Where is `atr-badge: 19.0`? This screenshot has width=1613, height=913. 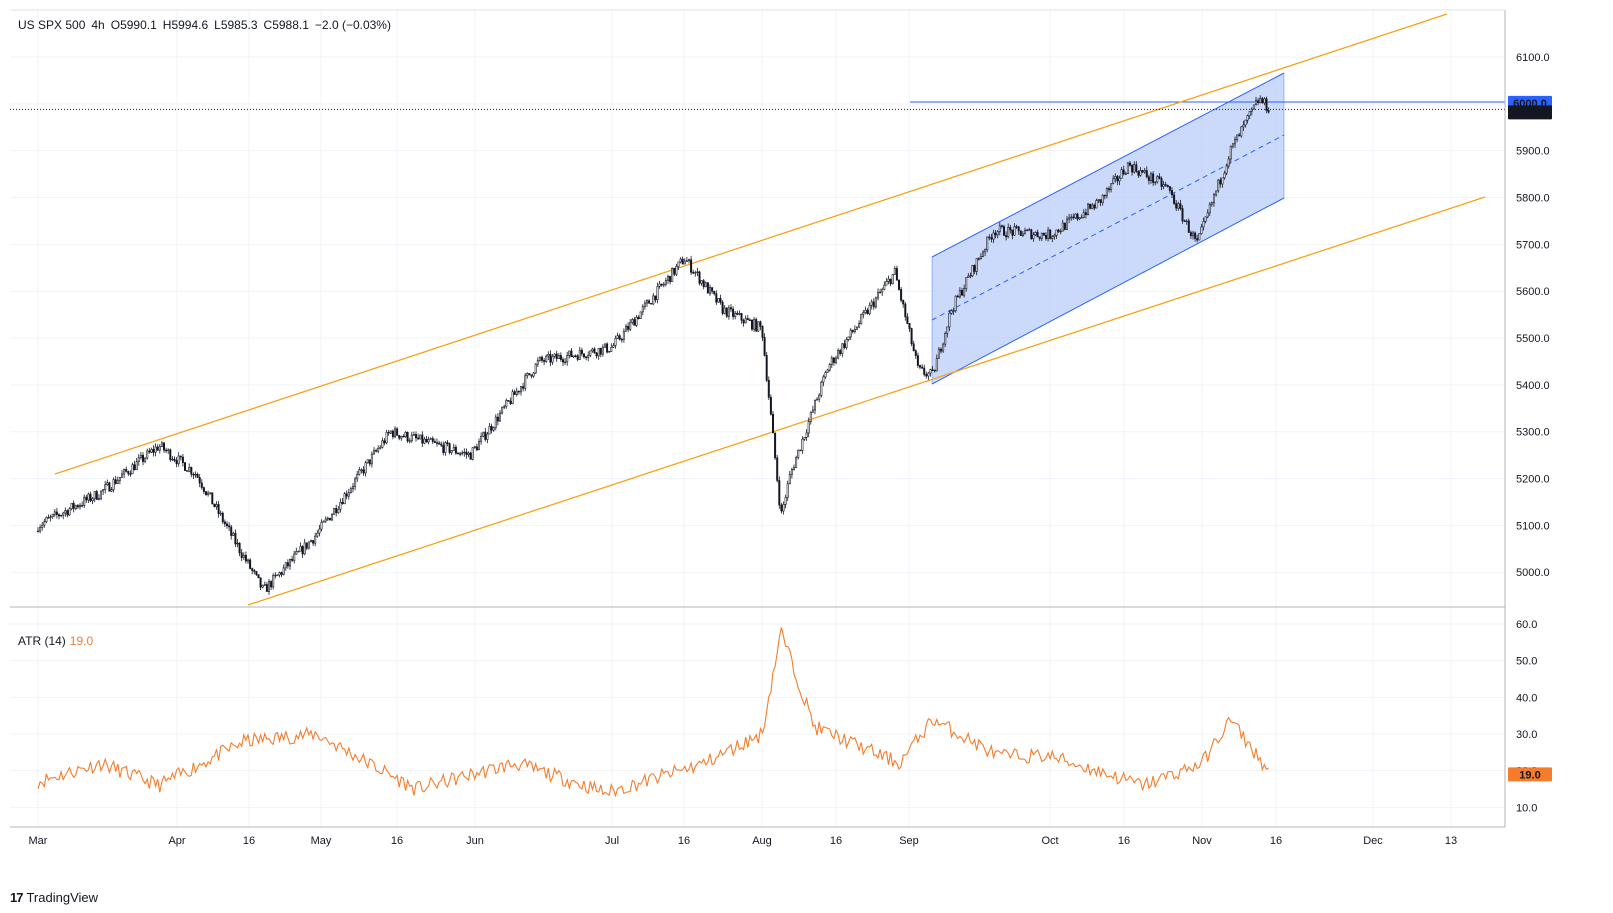
atr-badge: 19.0 is located at coordinates (1529, 775).